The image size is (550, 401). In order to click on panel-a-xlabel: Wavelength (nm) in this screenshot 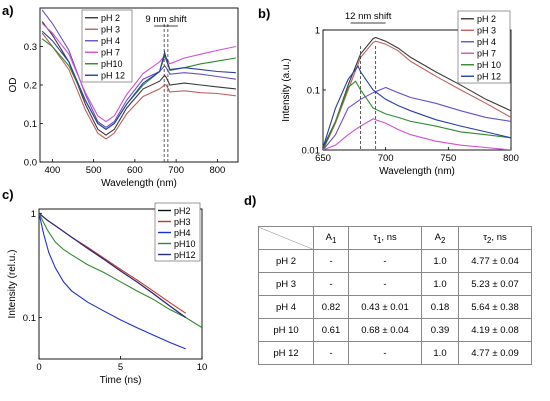, I will do `click(139, 183)`.